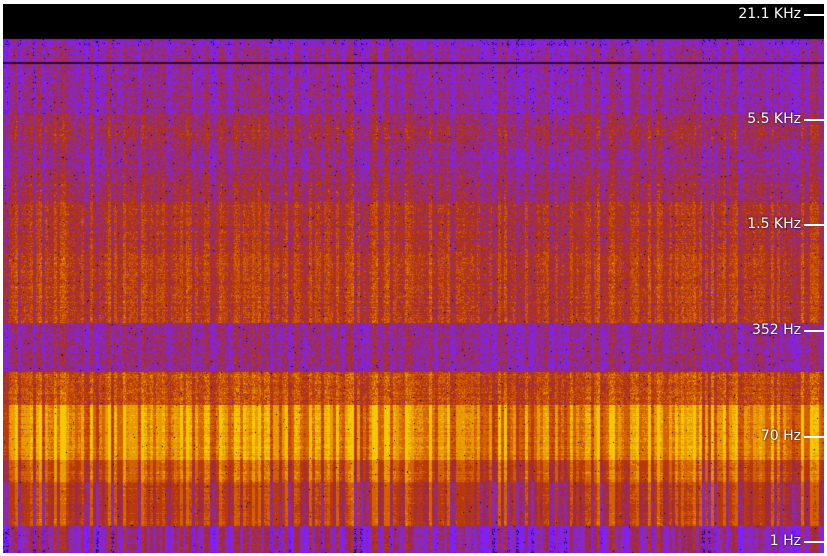 This screenshot has height=556, width=827. I want to click on freq-tick-5-5k, so click(814, 120).